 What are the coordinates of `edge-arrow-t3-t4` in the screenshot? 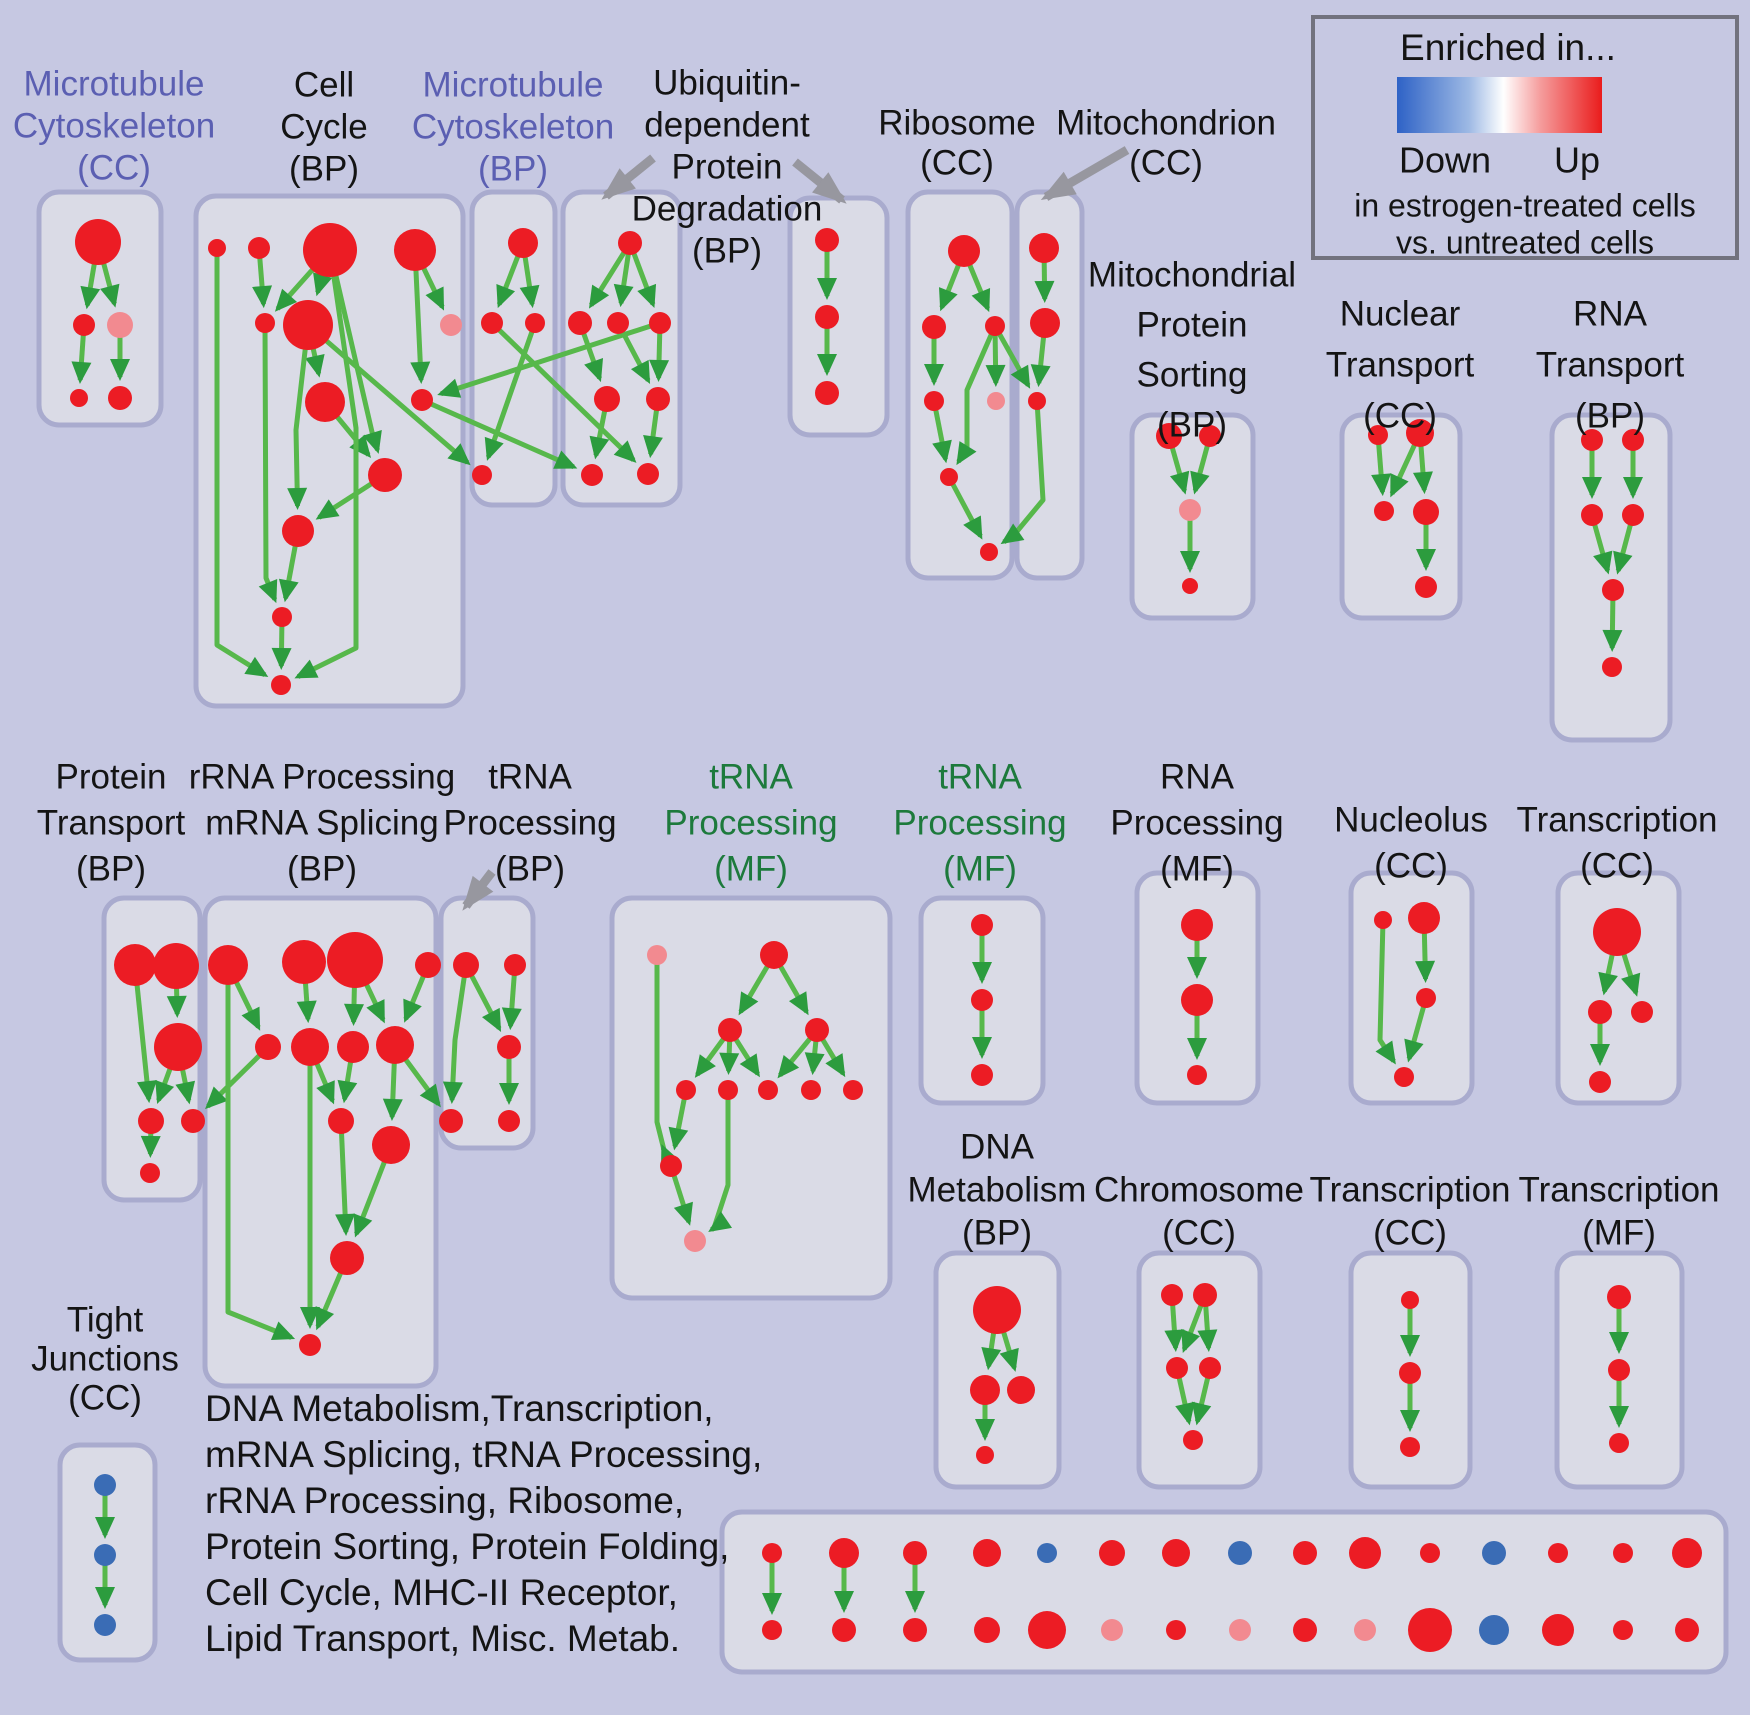 It's located at (511, 391).